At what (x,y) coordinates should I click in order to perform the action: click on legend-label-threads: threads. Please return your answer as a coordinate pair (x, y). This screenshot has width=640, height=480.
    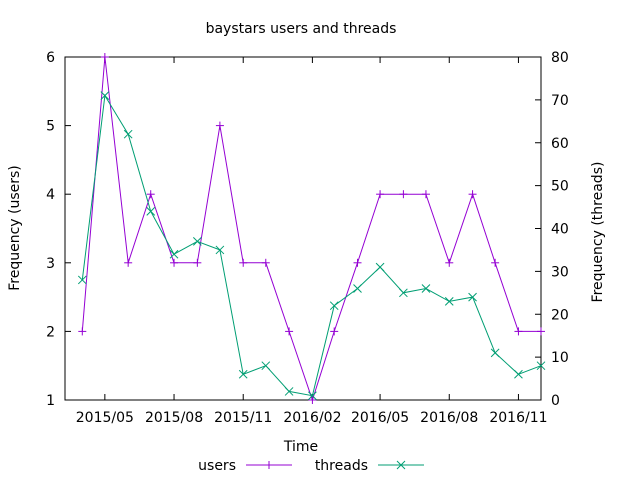
    Looking at the image, I should click on (341, 466).